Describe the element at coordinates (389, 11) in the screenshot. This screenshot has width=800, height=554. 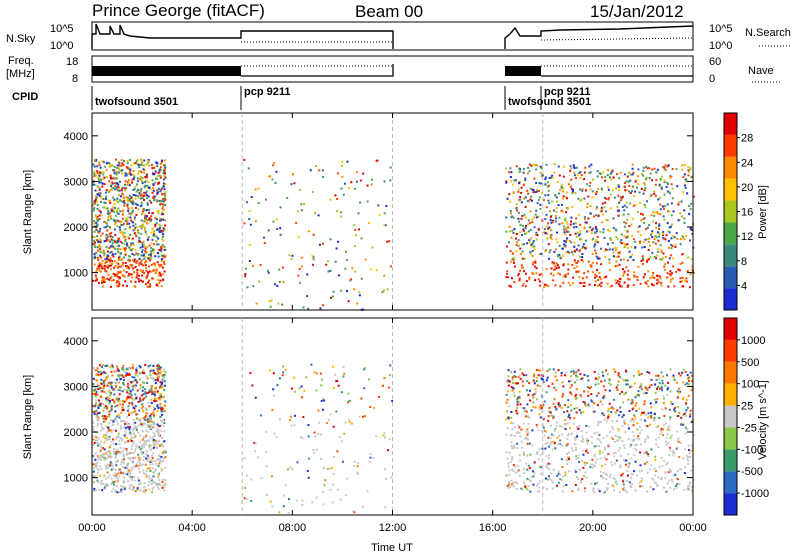
I see `beam-title: Beam 00` at that location.